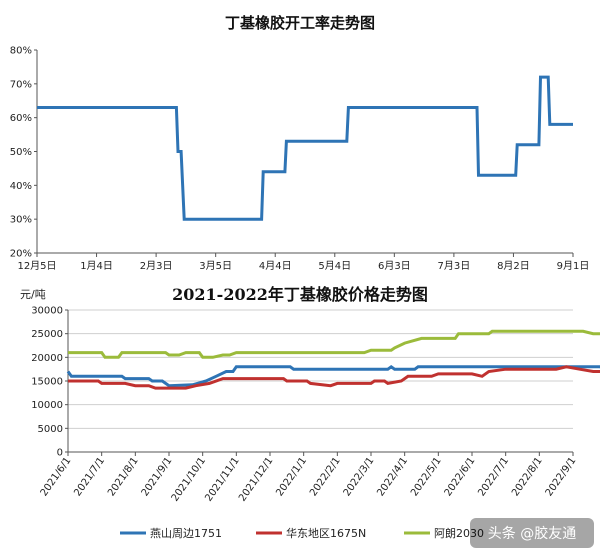 This screenshot has width=600, height=553. I want to click on chart1-y-tick-label: 40%, so click(21, 186).